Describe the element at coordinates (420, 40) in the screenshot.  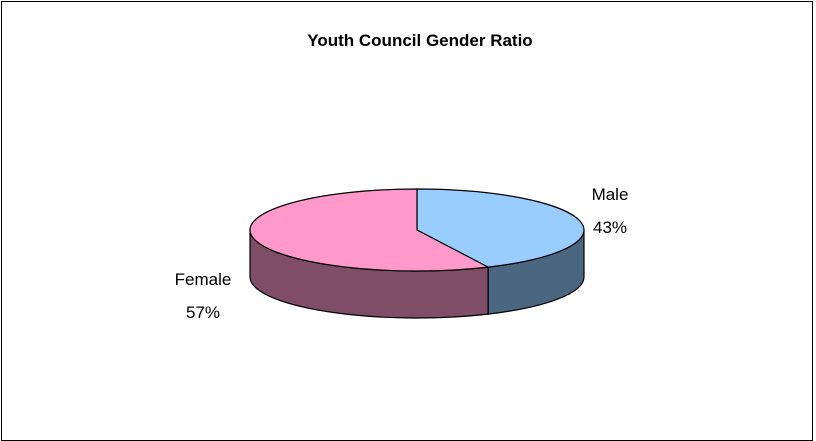
I see `chart-title: Youth Council Gender Ratio` at that location.